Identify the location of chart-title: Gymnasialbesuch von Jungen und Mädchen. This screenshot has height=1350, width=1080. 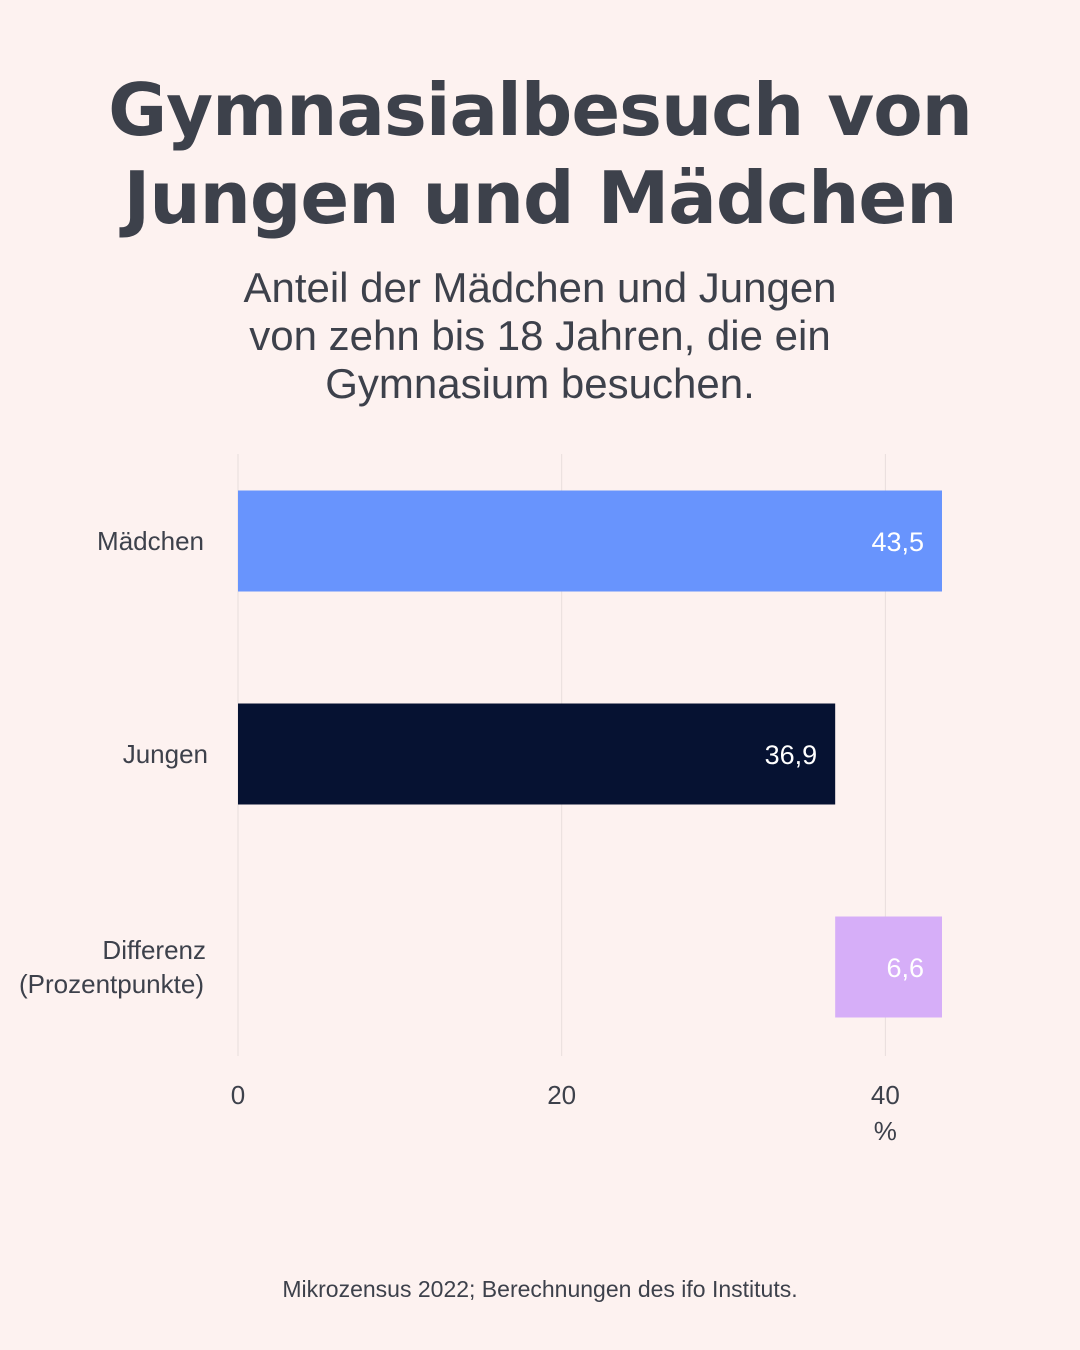
(540, 154).